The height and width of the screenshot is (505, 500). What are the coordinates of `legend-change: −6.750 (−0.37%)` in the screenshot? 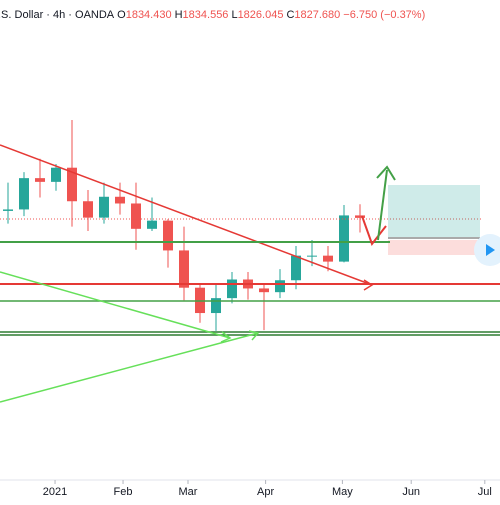 It's located at (384, 15).